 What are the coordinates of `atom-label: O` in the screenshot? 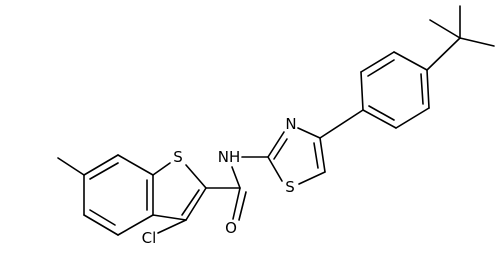 It's located at (231, 228).